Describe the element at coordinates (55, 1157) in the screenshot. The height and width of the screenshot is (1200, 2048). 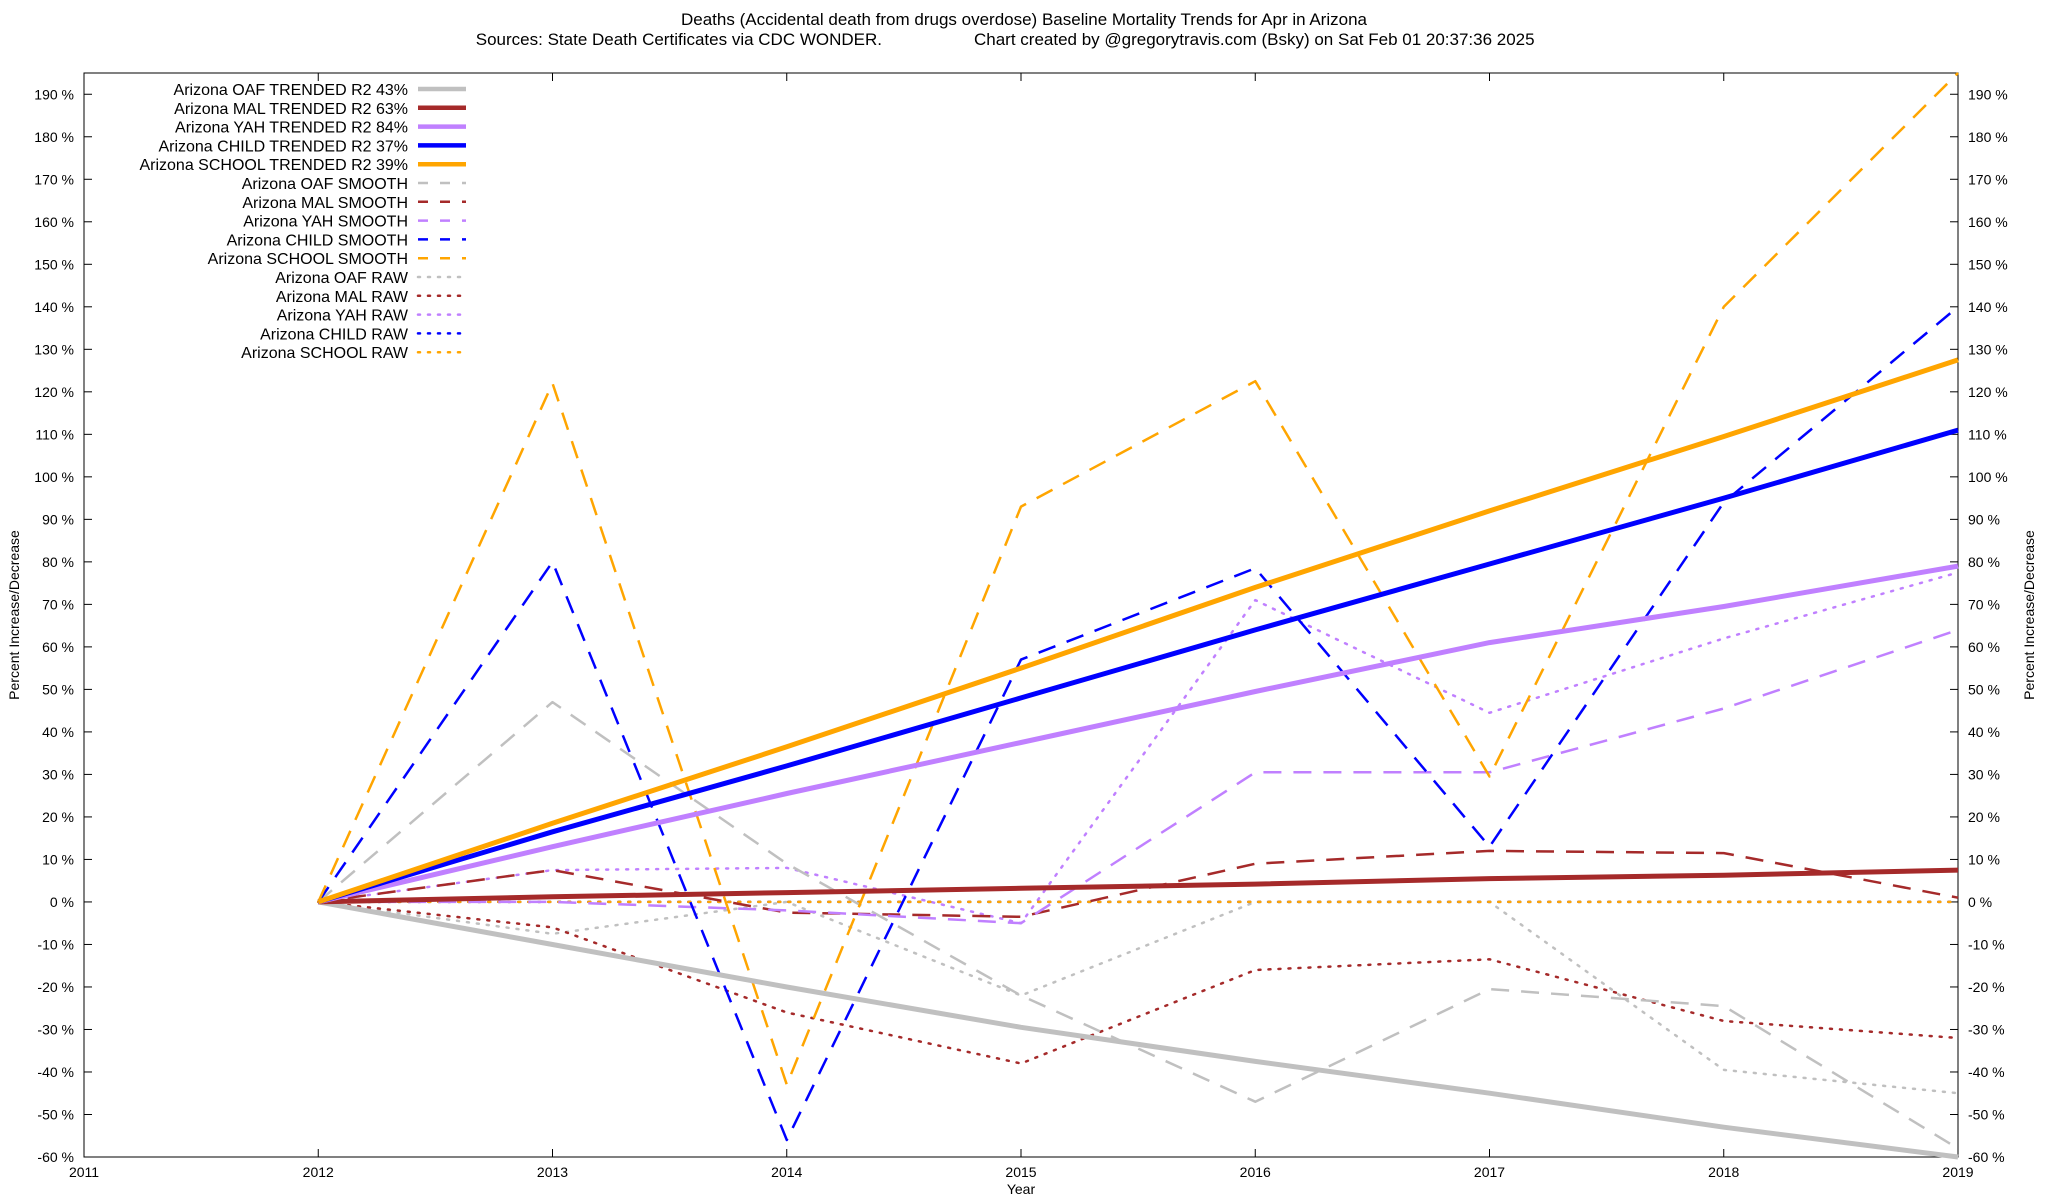
I see `y-tick-label-left: -60 %` at that location.